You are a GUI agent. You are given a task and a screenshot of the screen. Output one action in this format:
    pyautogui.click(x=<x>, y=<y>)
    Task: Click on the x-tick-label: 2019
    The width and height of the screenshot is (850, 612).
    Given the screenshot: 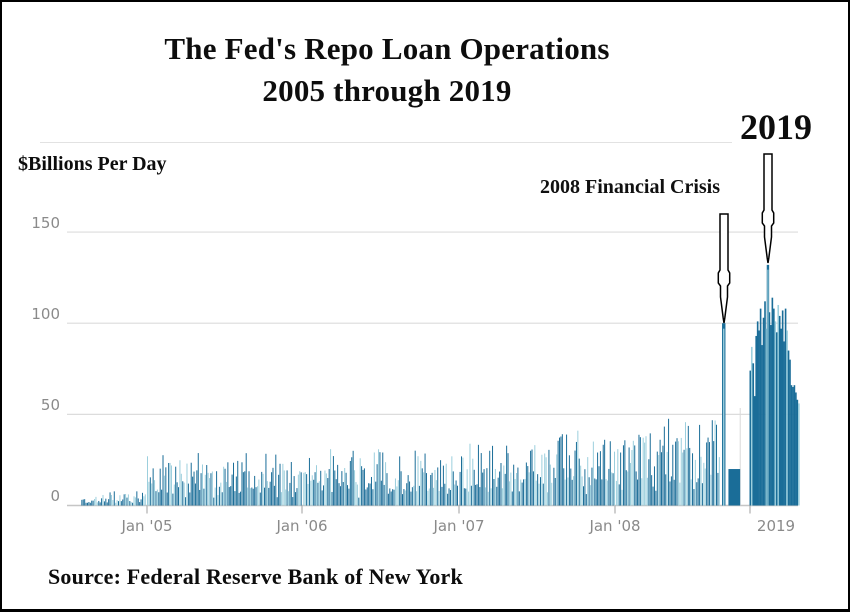 What is the action you would take?
    pyautogui.click(x=776, y=526)
    